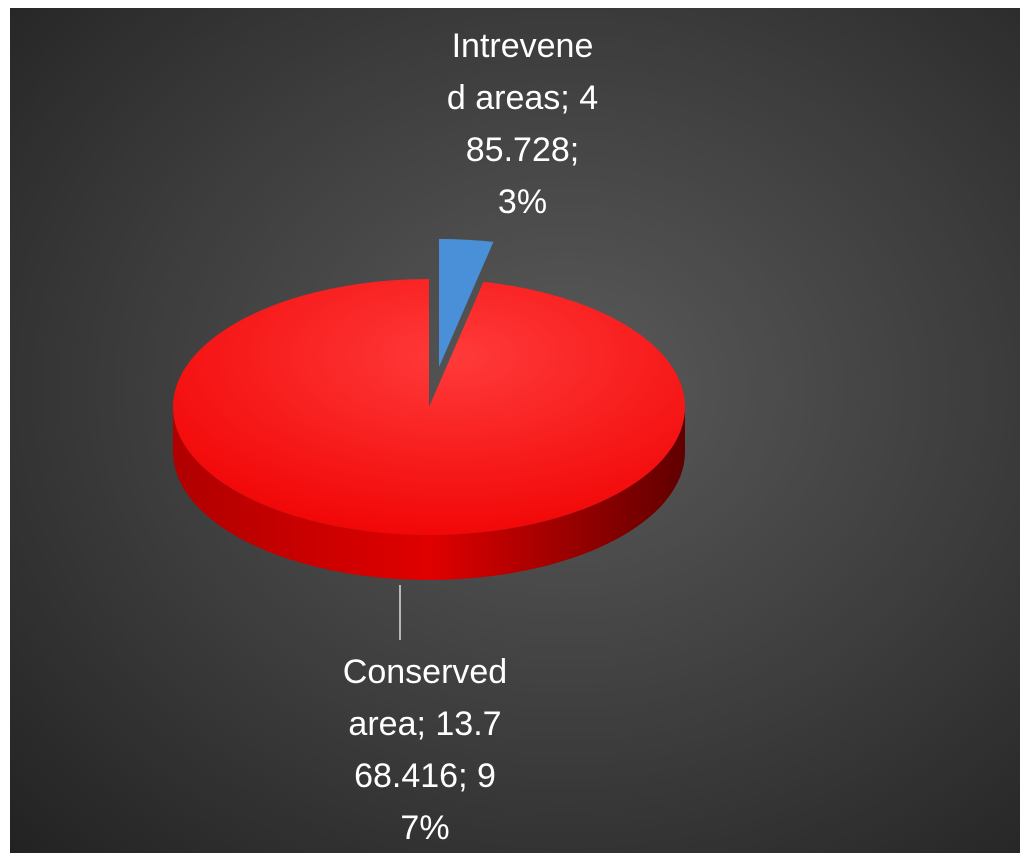 This screenshot has height=855, width=1028. I want to click on label-category: Intrevened areas, so click(520, 72).